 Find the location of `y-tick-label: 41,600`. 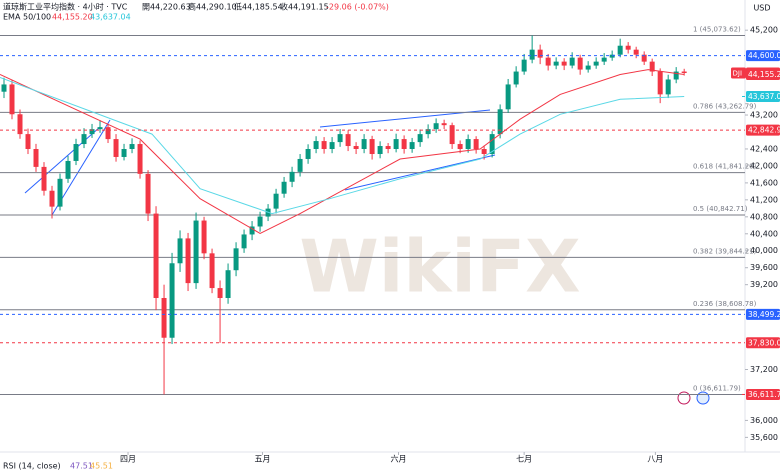

y-tick-label: 41,600 is located at coordinates (764, 182).